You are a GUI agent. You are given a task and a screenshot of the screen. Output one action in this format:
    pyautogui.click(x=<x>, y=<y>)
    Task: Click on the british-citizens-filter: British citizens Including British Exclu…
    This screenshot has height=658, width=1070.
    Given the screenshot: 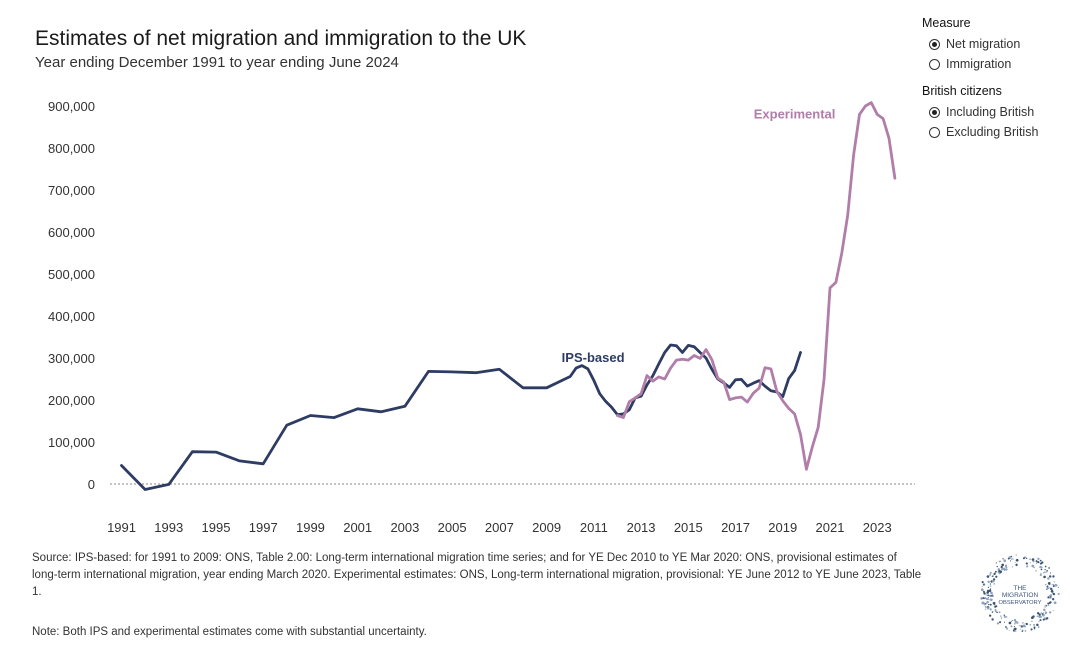 What is the action you would take?
    pyautogui.click(x=994, y=113)
    